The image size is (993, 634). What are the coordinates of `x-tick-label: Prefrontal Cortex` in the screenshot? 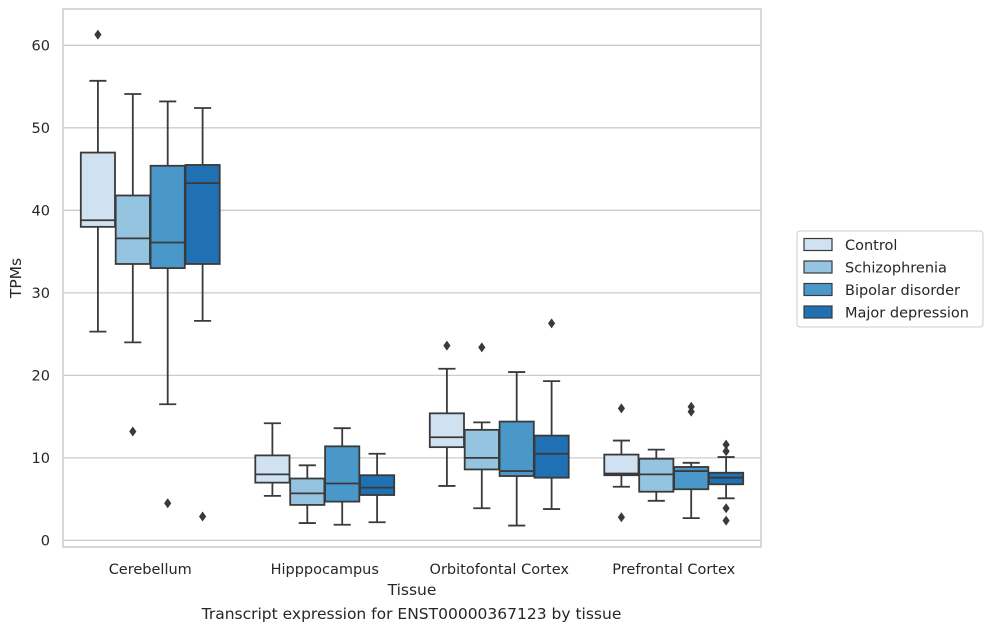 It's located at (673, 570).